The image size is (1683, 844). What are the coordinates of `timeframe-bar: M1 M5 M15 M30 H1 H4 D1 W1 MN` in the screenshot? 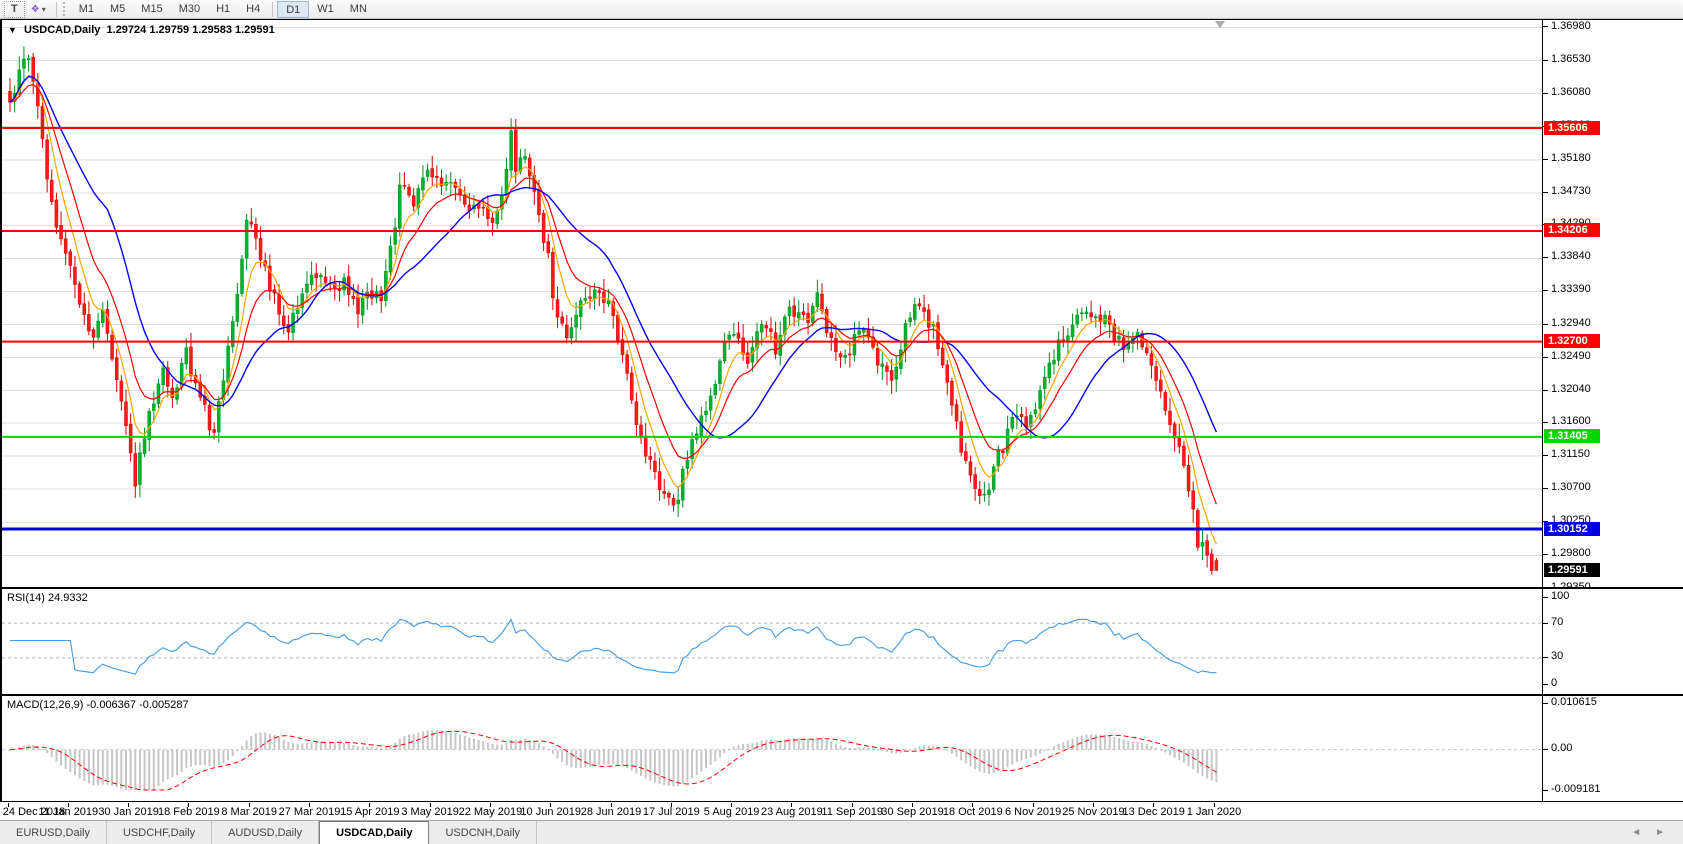 It's located at (223, 9).